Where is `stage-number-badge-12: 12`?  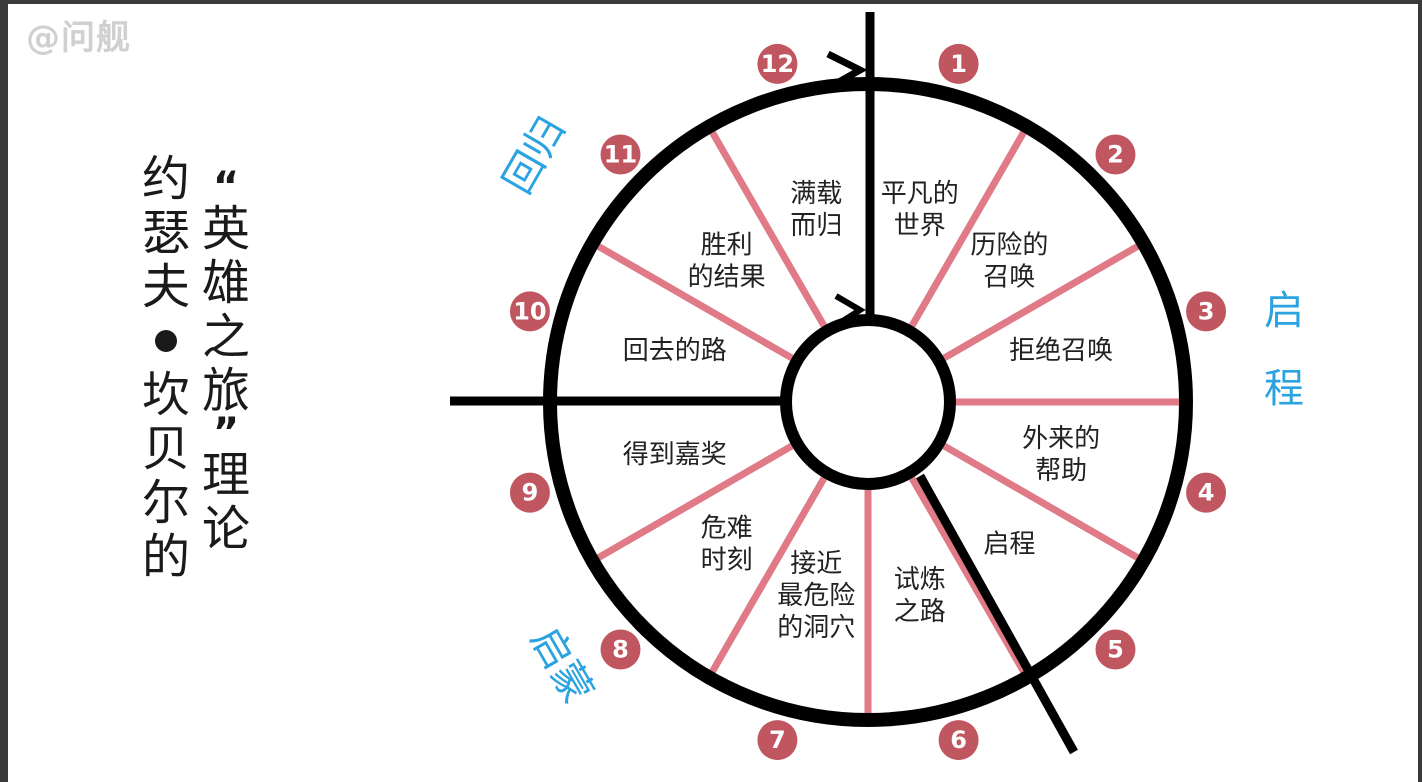
stage-number-badge-12: 12 is located at coordinates (777, 63).